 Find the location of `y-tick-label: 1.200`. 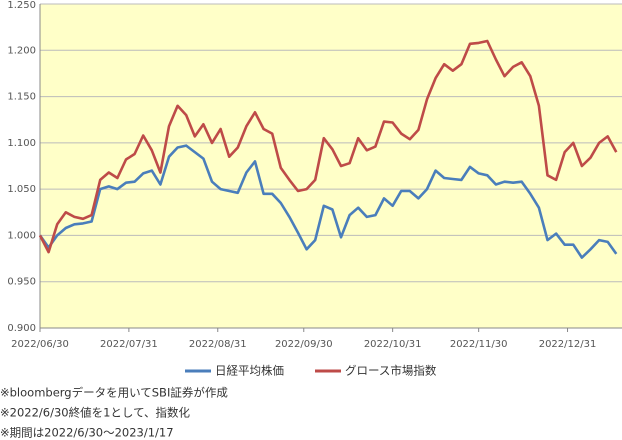

y-tick-label: 1.200 is located at coordinates (21, 50).